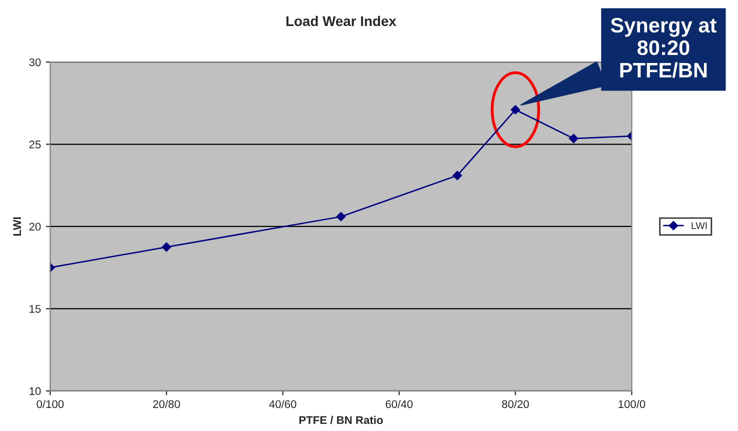  Describe the element at coordinates (699, 226) in the screenshot. I see `legend-label: LWI` at that location.